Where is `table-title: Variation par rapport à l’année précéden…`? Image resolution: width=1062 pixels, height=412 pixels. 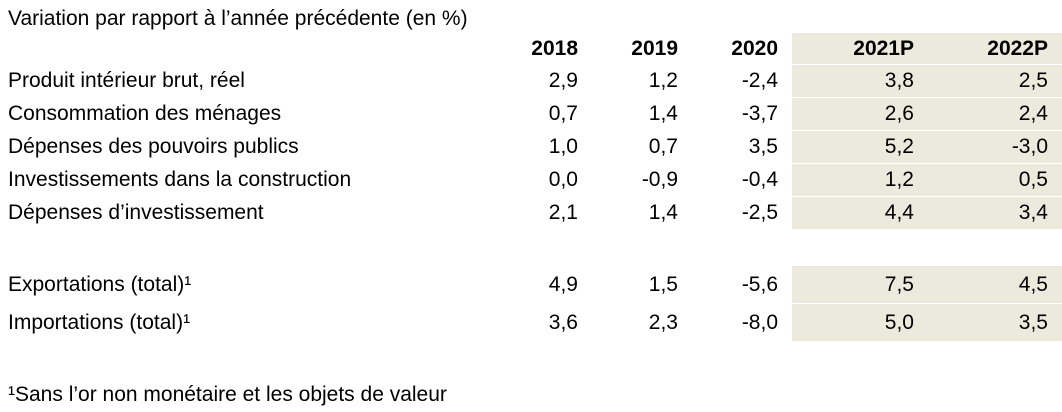
table-title: Variation par rapport à l’année précéden… is located at coordinates (238, 18).